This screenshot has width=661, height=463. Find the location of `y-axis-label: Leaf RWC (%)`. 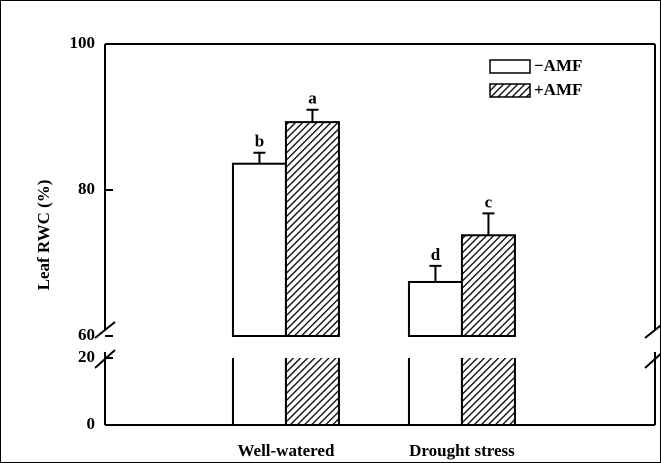

y-axis-label: Leaf RWC (%) is located at coordinates (43, 235).